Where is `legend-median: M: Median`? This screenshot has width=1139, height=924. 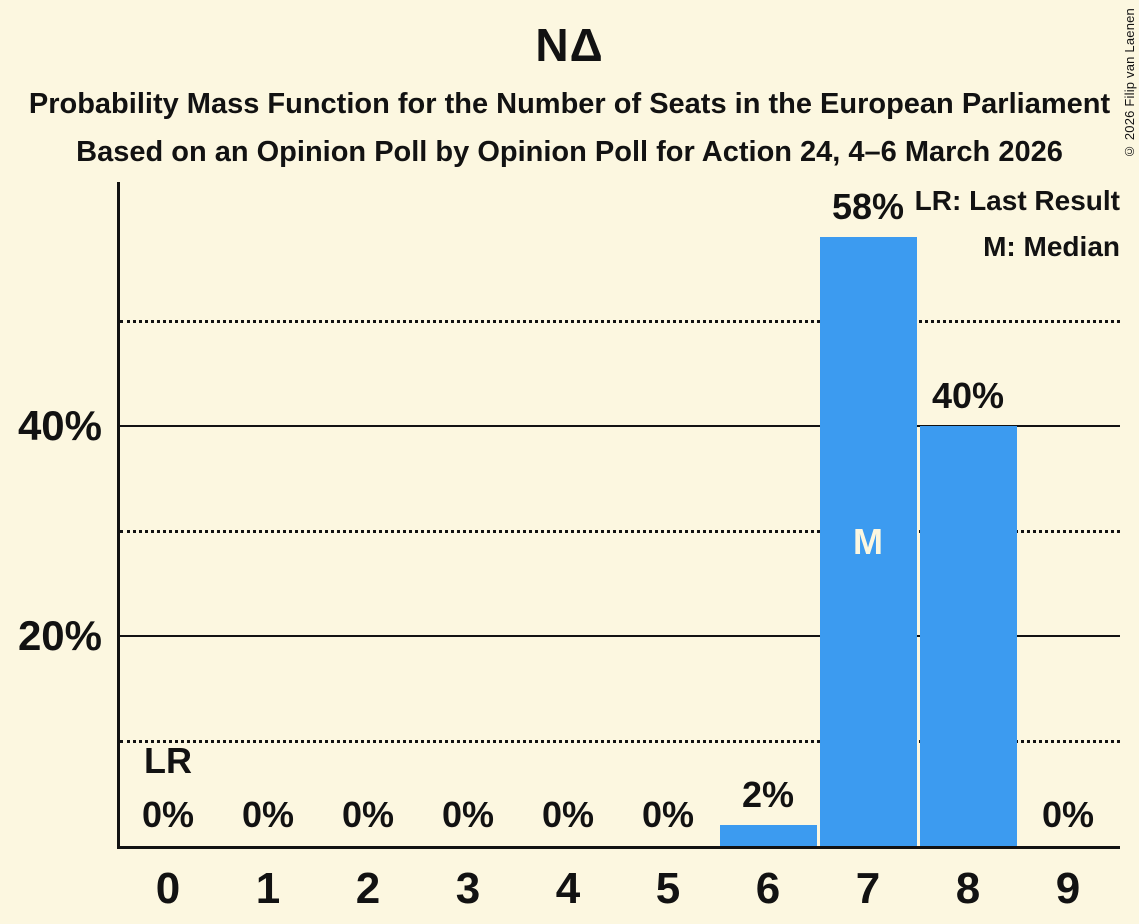 legend-median: M: Median is located at coordinates (1051, 246).